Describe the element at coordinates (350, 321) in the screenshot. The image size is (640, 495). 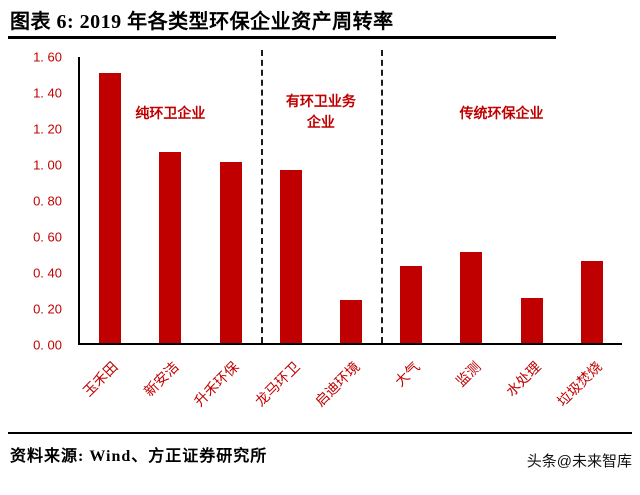
I see `bar-启迪环境` at that location.